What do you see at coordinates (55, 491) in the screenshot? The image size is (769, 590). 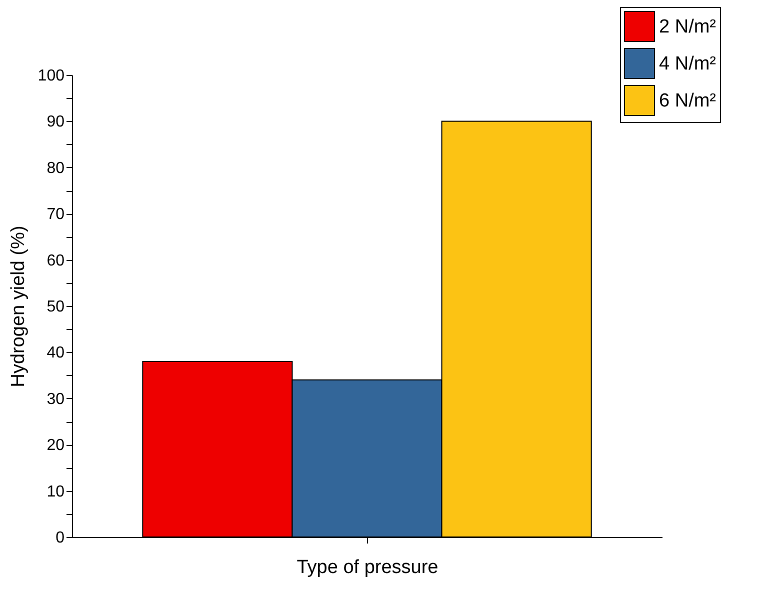 I see `y-tick-label: 10` at bounding box center [55, 491].